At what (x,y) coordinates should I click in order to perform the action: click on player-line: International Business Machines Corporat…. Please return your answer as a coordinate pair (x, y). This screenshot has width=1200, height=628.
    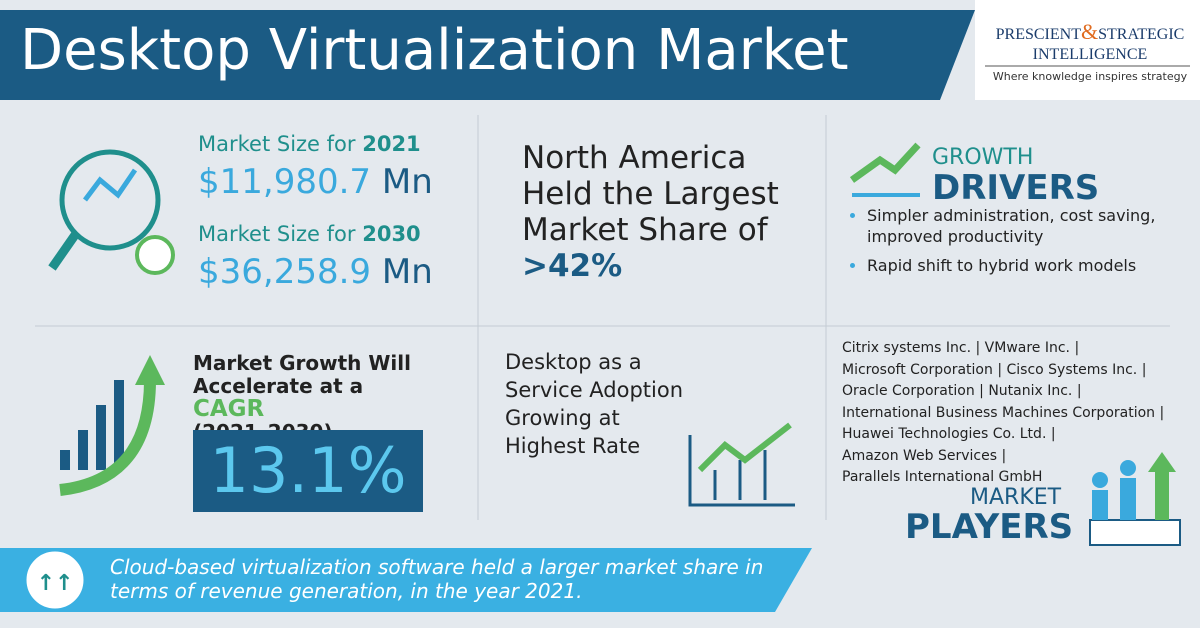
    Looking at the image, I should click on (1003, 412).